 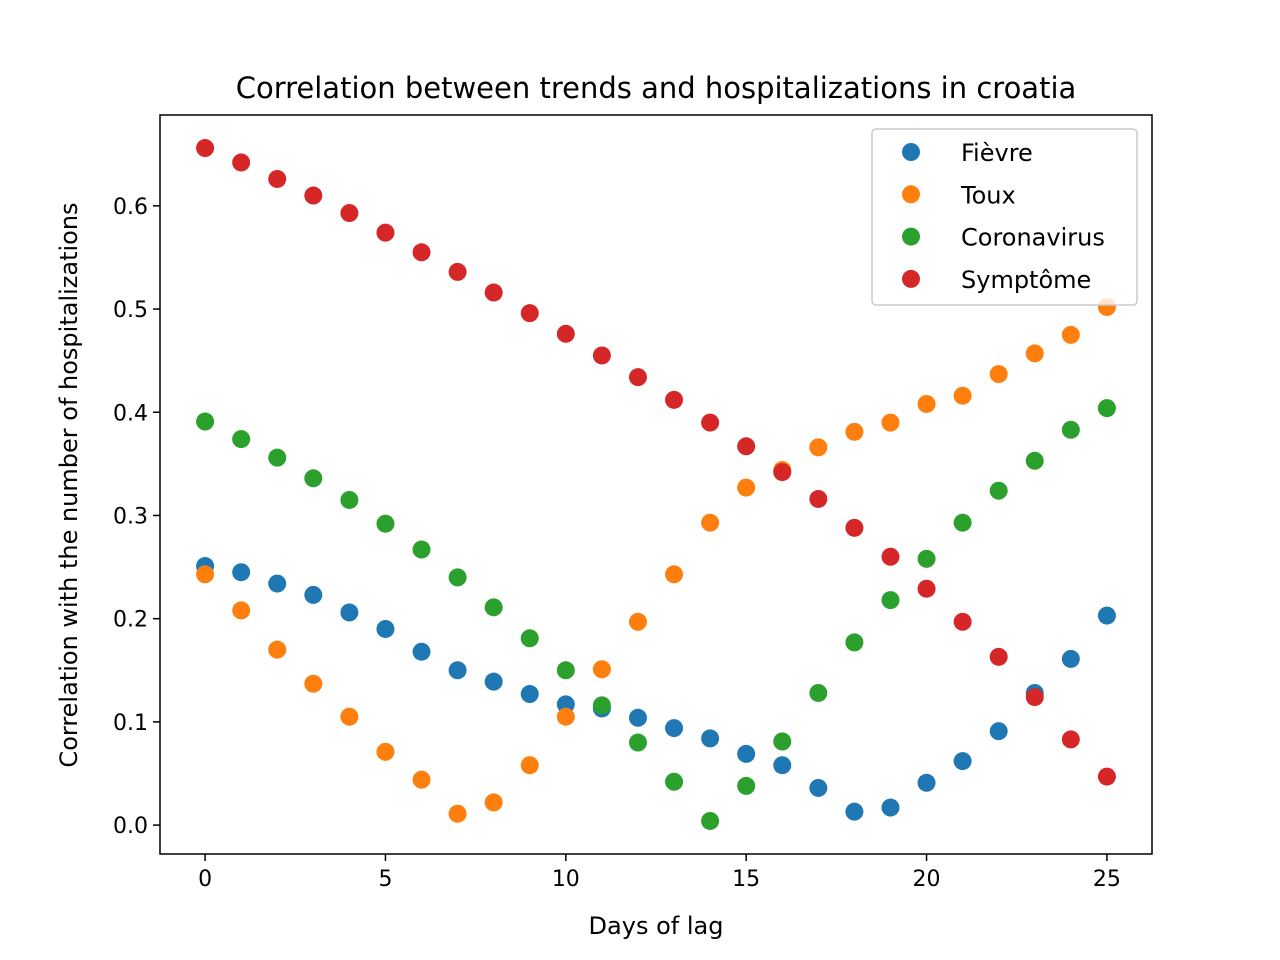 I want to click on y-tick-label: 0.5, so click(x=130, y=310).